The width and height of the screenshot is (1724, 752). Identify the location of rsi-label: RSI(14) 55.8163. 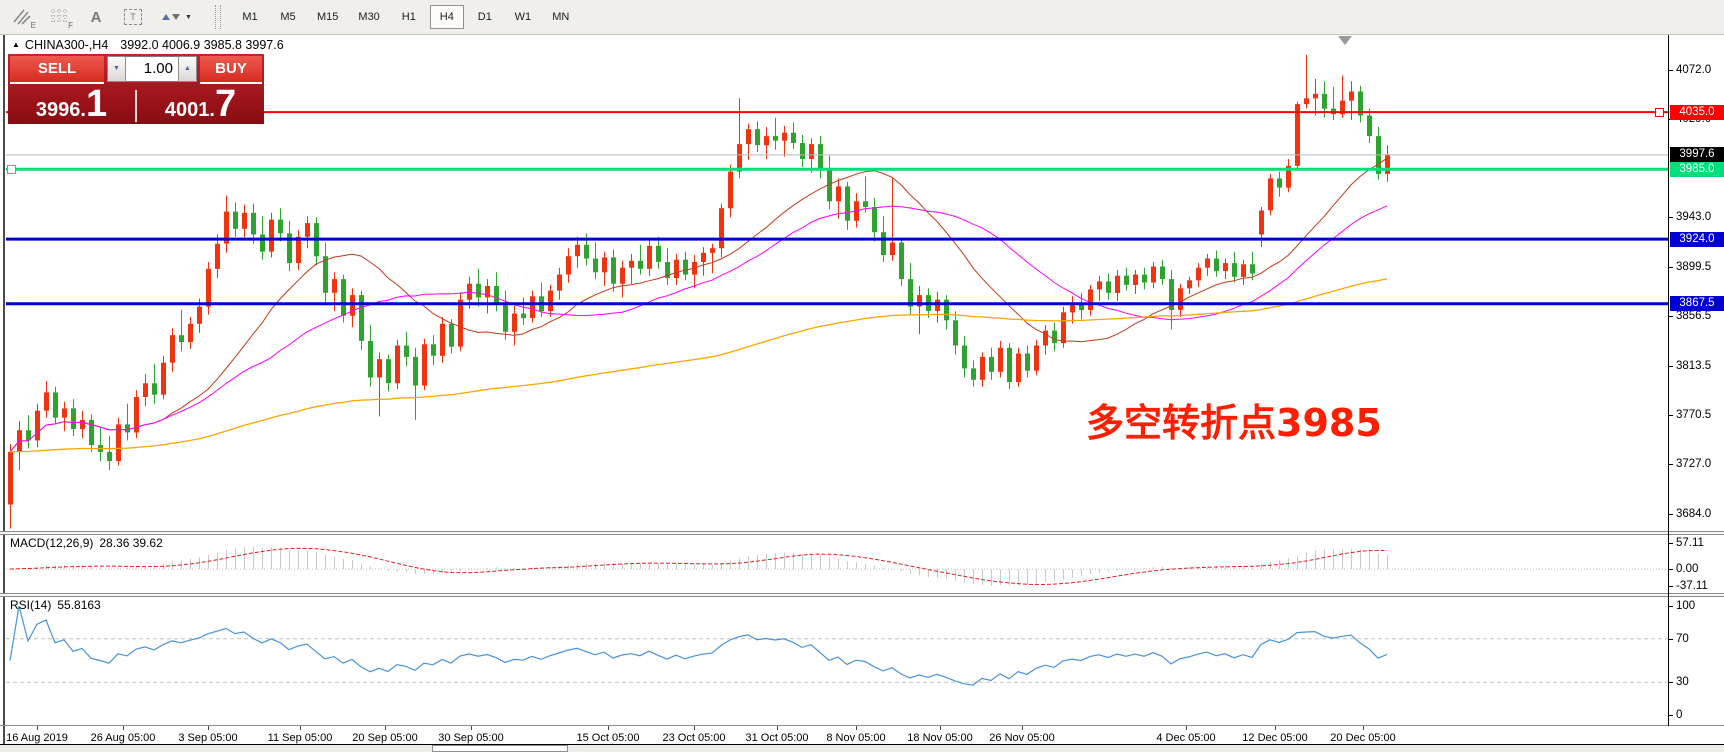
(58, 605).